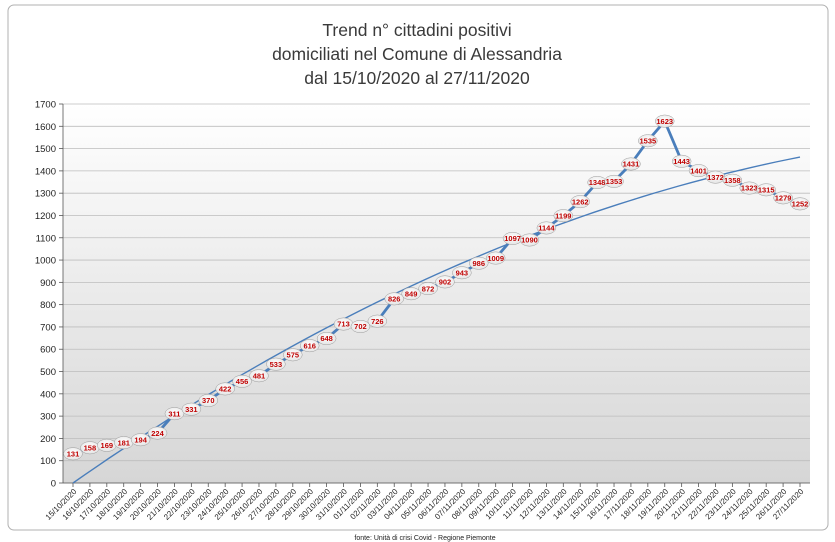 The width and height of the screenshot is (835, 542). I want to click on data-label: 1009, so click(495, 258).